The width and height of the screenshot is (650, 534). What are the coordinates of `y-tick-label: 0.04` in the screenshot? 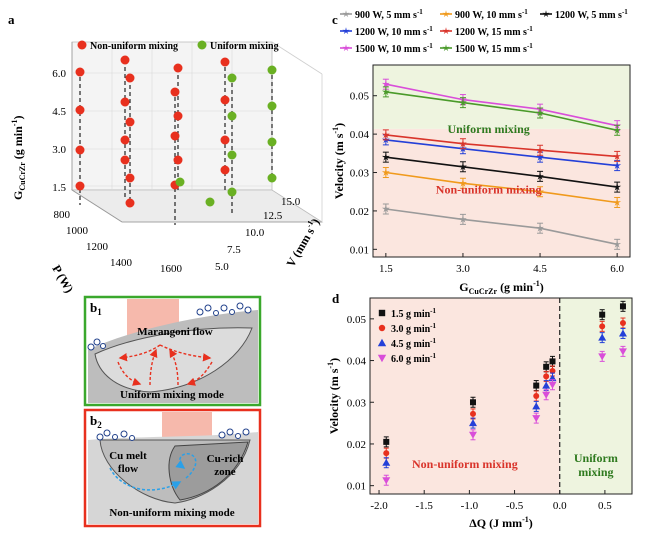 It's located at (360, 135).